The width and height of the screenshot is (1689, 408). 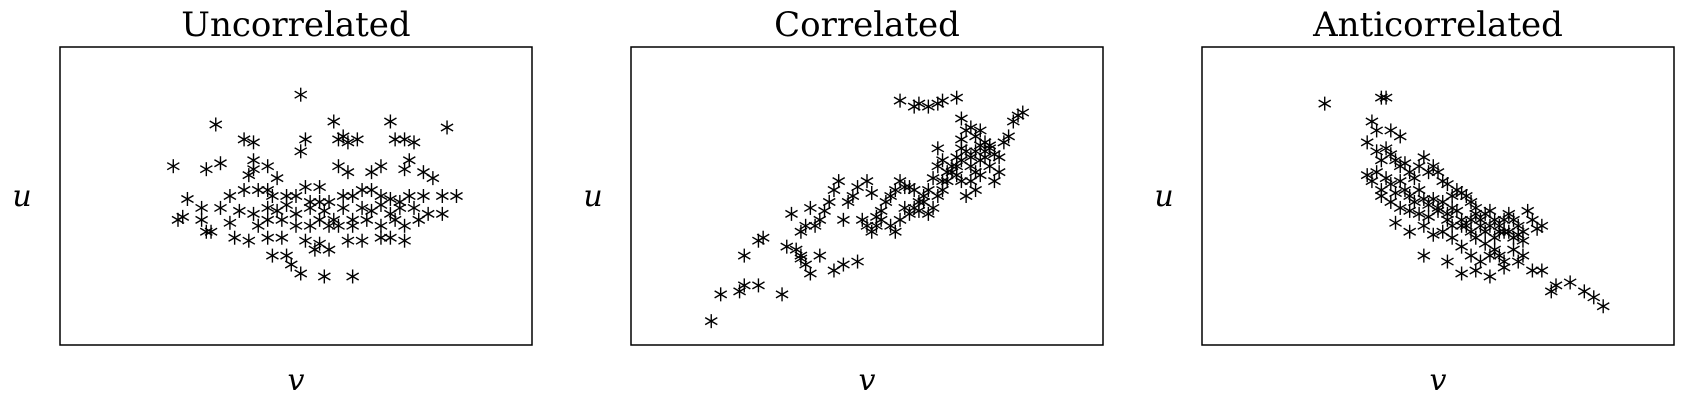 What do you see at coordinates (295, 25) in the screenshot?
I see `panel-title: Uncorrelated` at bounding box center [295, 25].